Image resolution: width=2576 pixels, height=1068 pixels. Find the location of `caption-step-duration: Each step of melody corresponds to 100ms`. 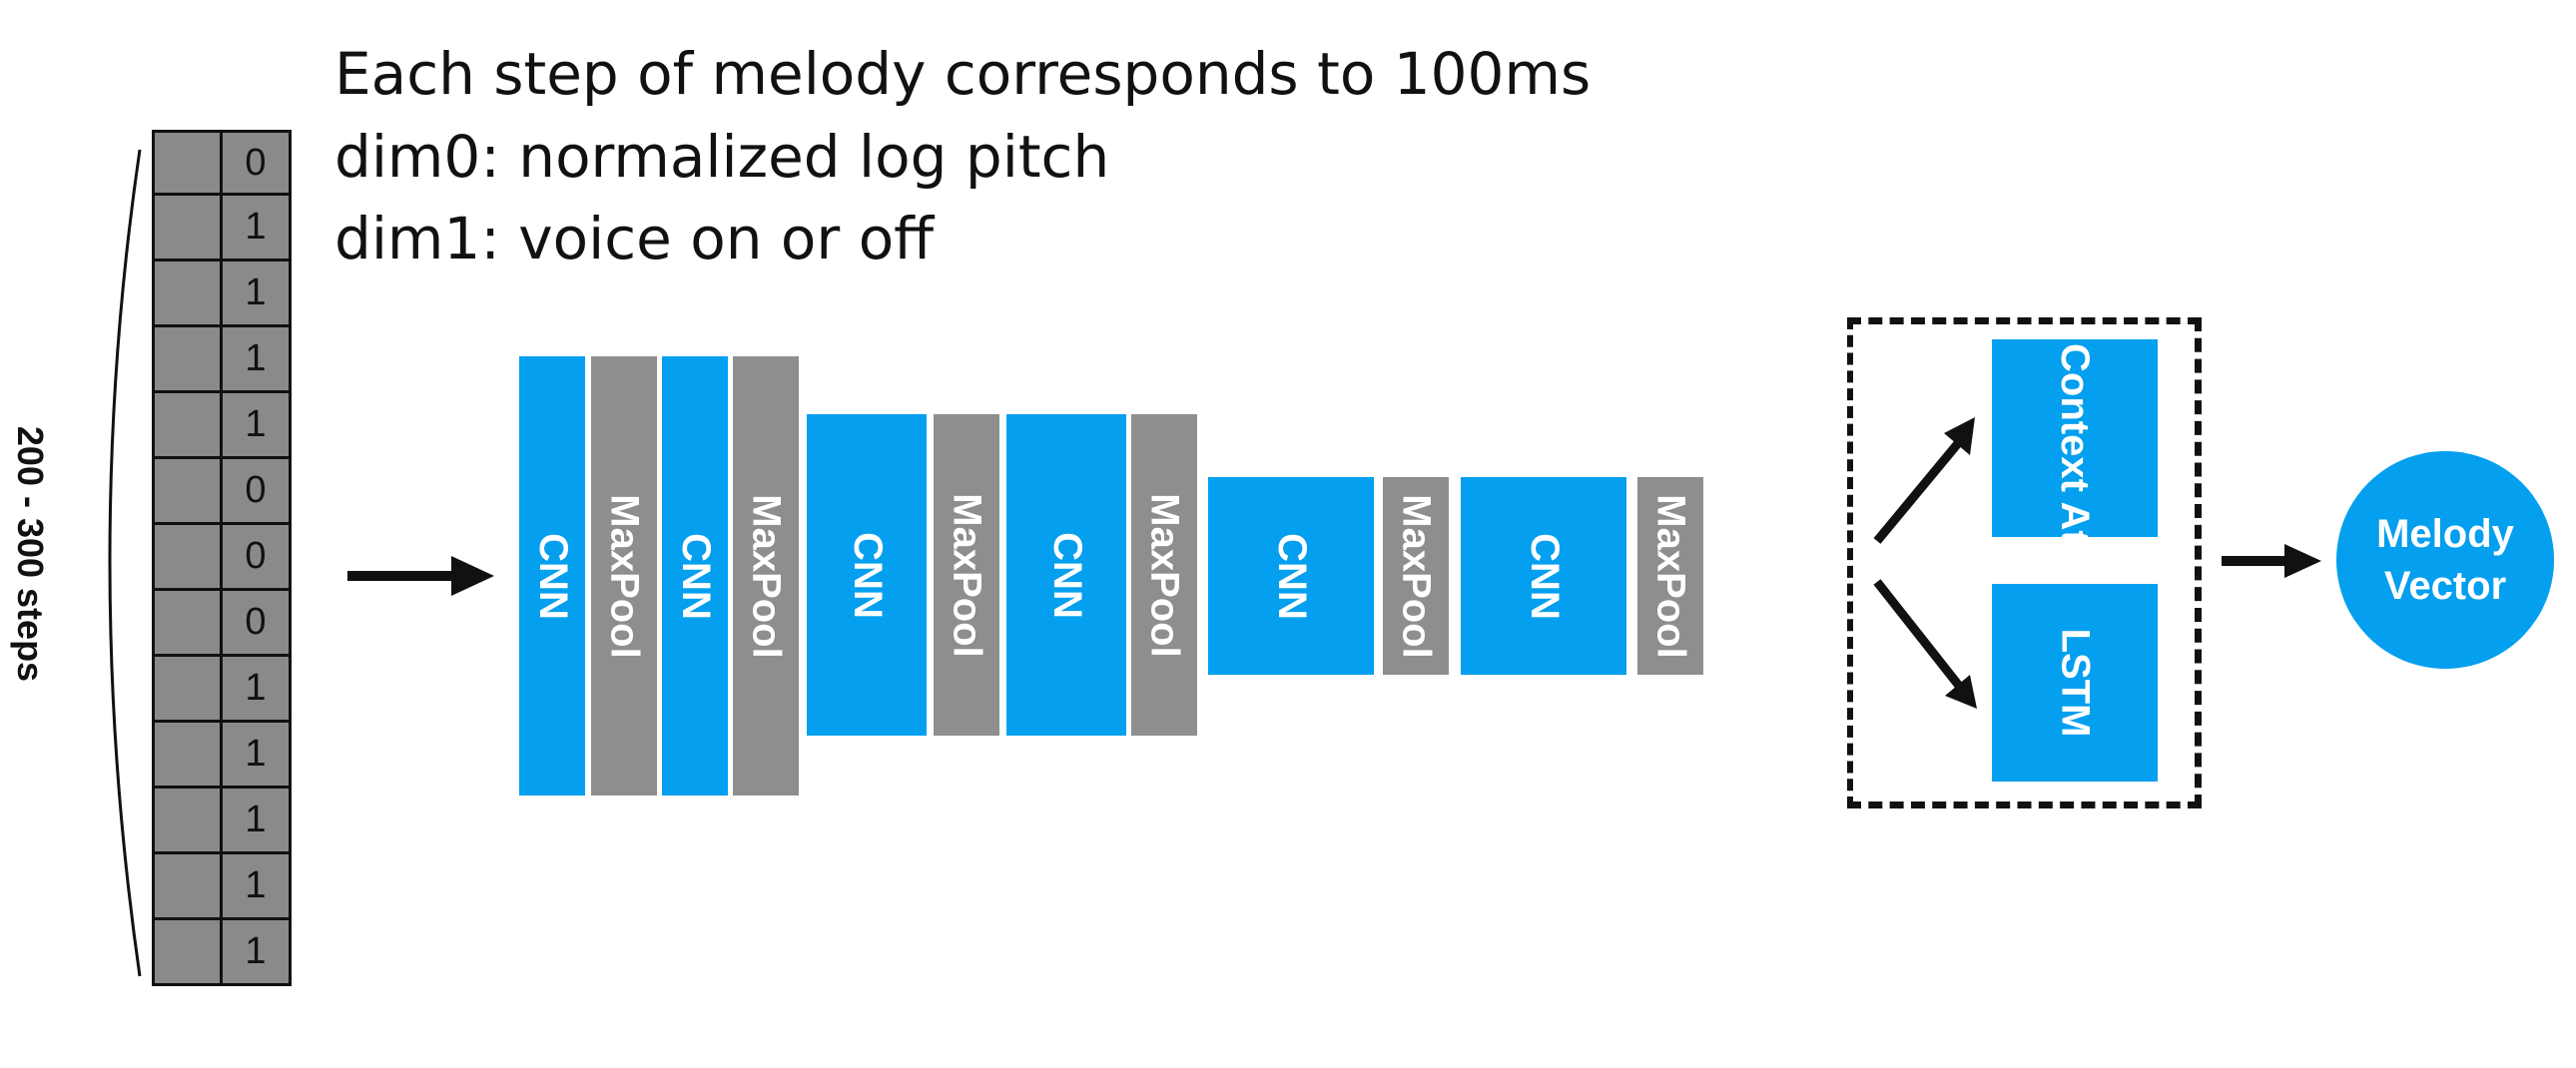

caption-step-duration: Each step of melody corresponds to 100ms is located at coordinates (963, 74).